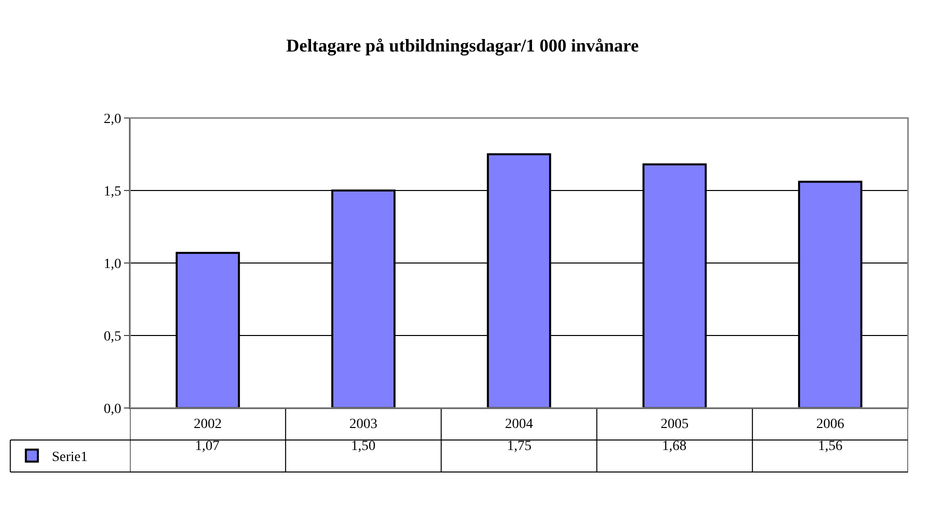 The height and width of the screenshot is (508, 925). Describe the element at coordinates (113, 409) in the screenshot. I see `y-tick-label: 0,0` at that location.